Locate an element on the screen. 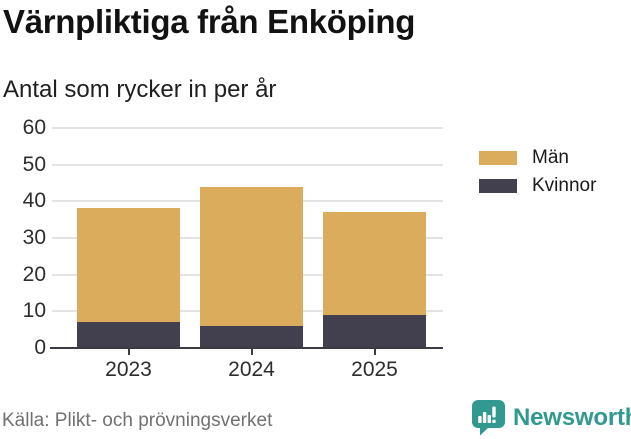  source-note: Källa: Plikt- och prövningsverket is located at coordinates (137, 420).